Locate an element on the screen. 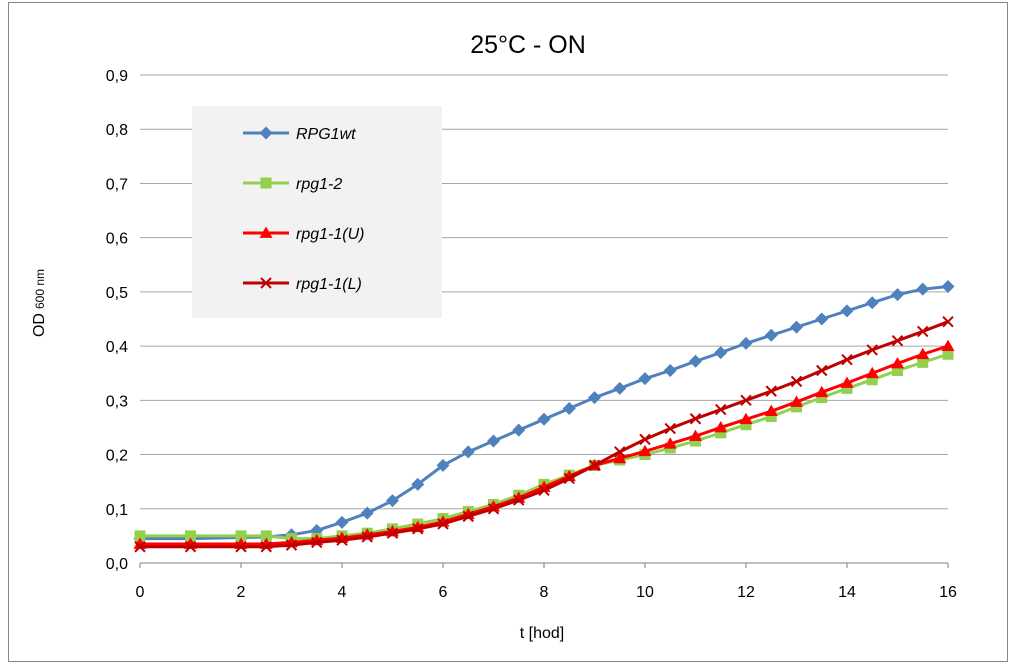  legend-label: RPG1wt is located at coordinates (326, 134).